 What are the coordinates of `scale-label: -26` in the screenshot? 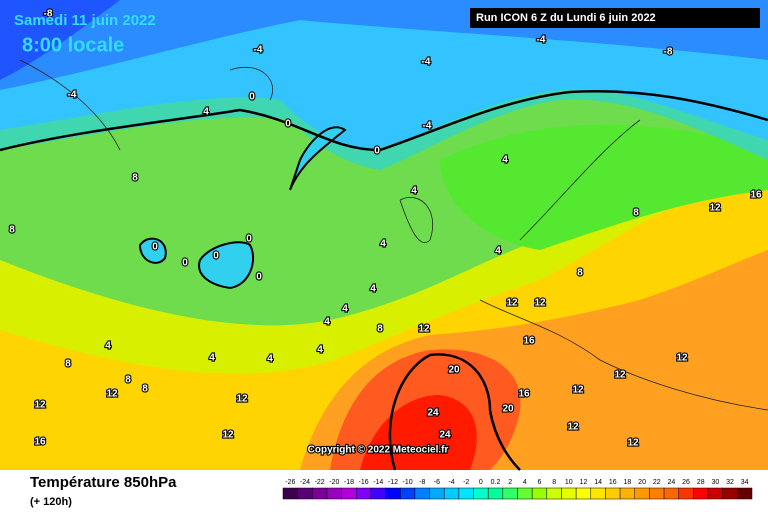 It's located at (290, 482).